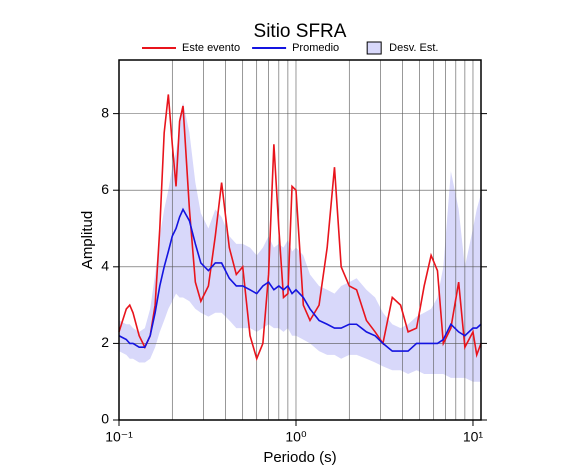 Image resolution: width=586 pixels, height=475 pixels. Describe the element at coordinates (315, 48) in the screenshot. I see `legend-label: Promedio` at that location.